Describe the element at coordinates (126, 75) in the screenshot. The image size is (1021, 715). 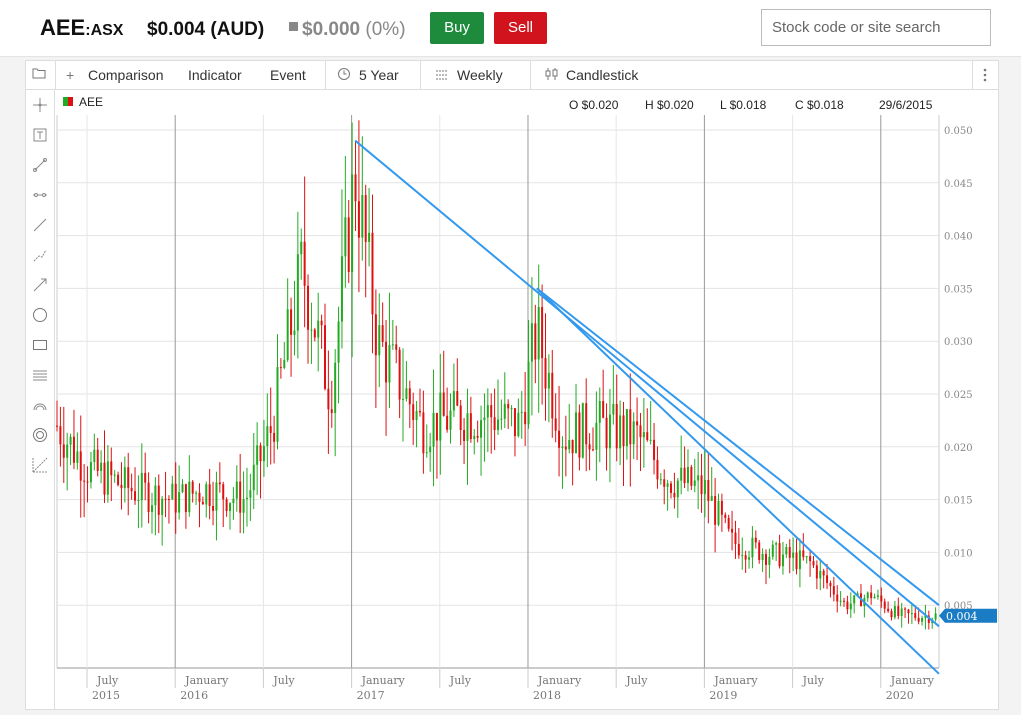
I see `comparison-button: Comparison` at that location.